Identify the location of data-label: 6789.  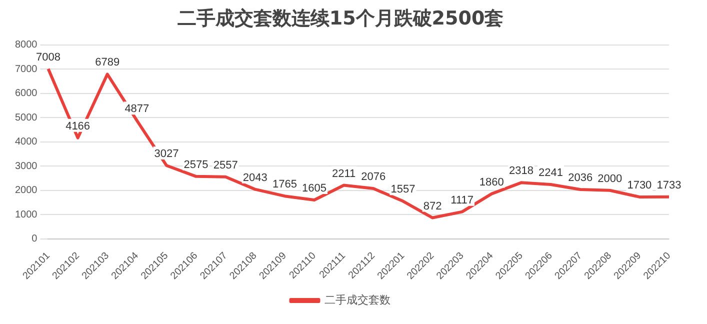
(107, 62).